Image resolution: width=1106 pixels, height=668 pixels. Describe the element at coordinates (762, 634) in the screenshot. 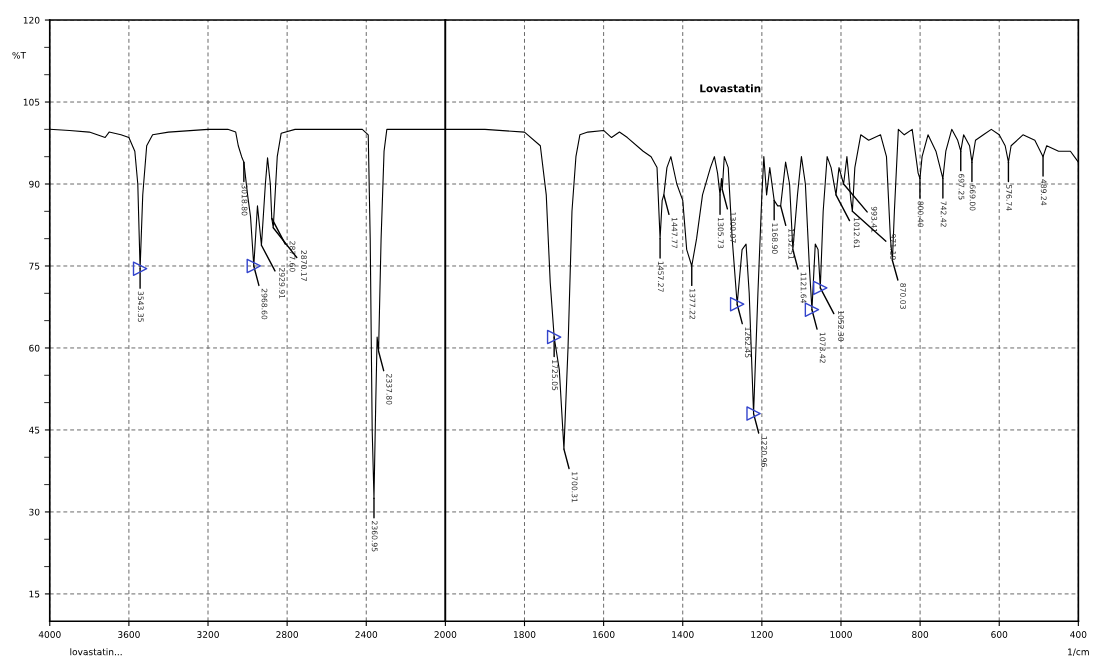

I see `x-tick-label: 1200` at that location.